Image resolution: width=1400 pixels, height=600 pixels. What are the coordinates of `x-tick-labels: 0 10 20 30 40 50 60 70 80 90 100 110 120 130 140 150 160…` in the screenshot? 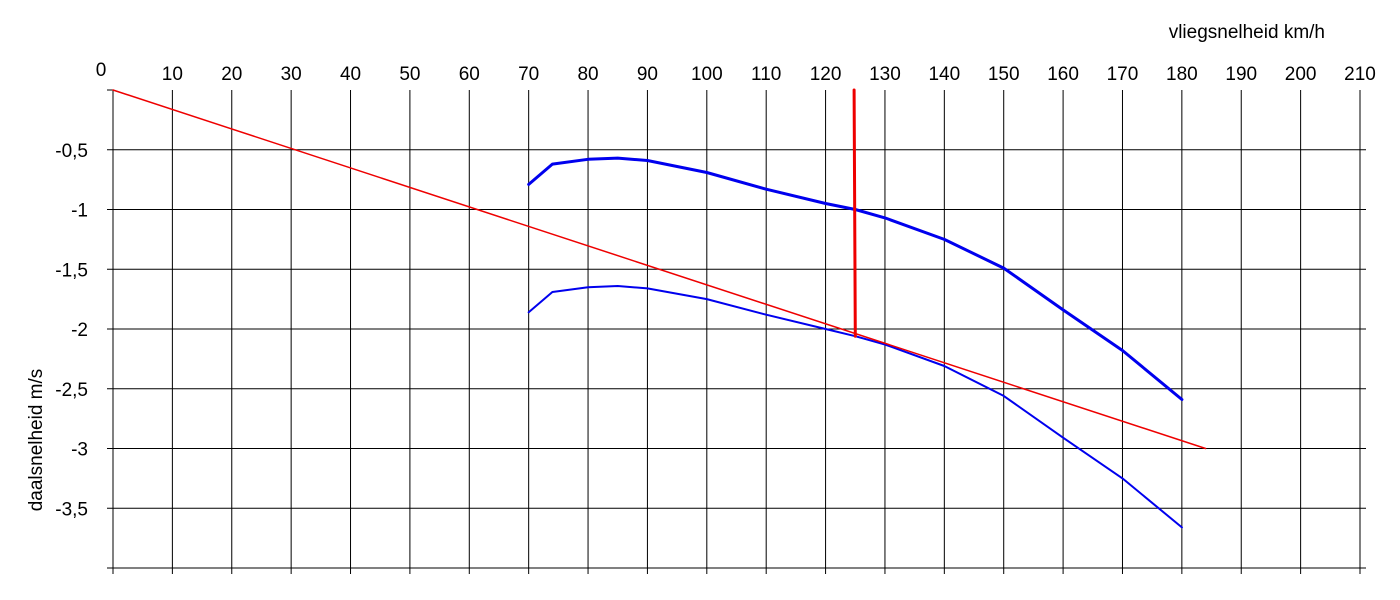 It's located at (736, 72).